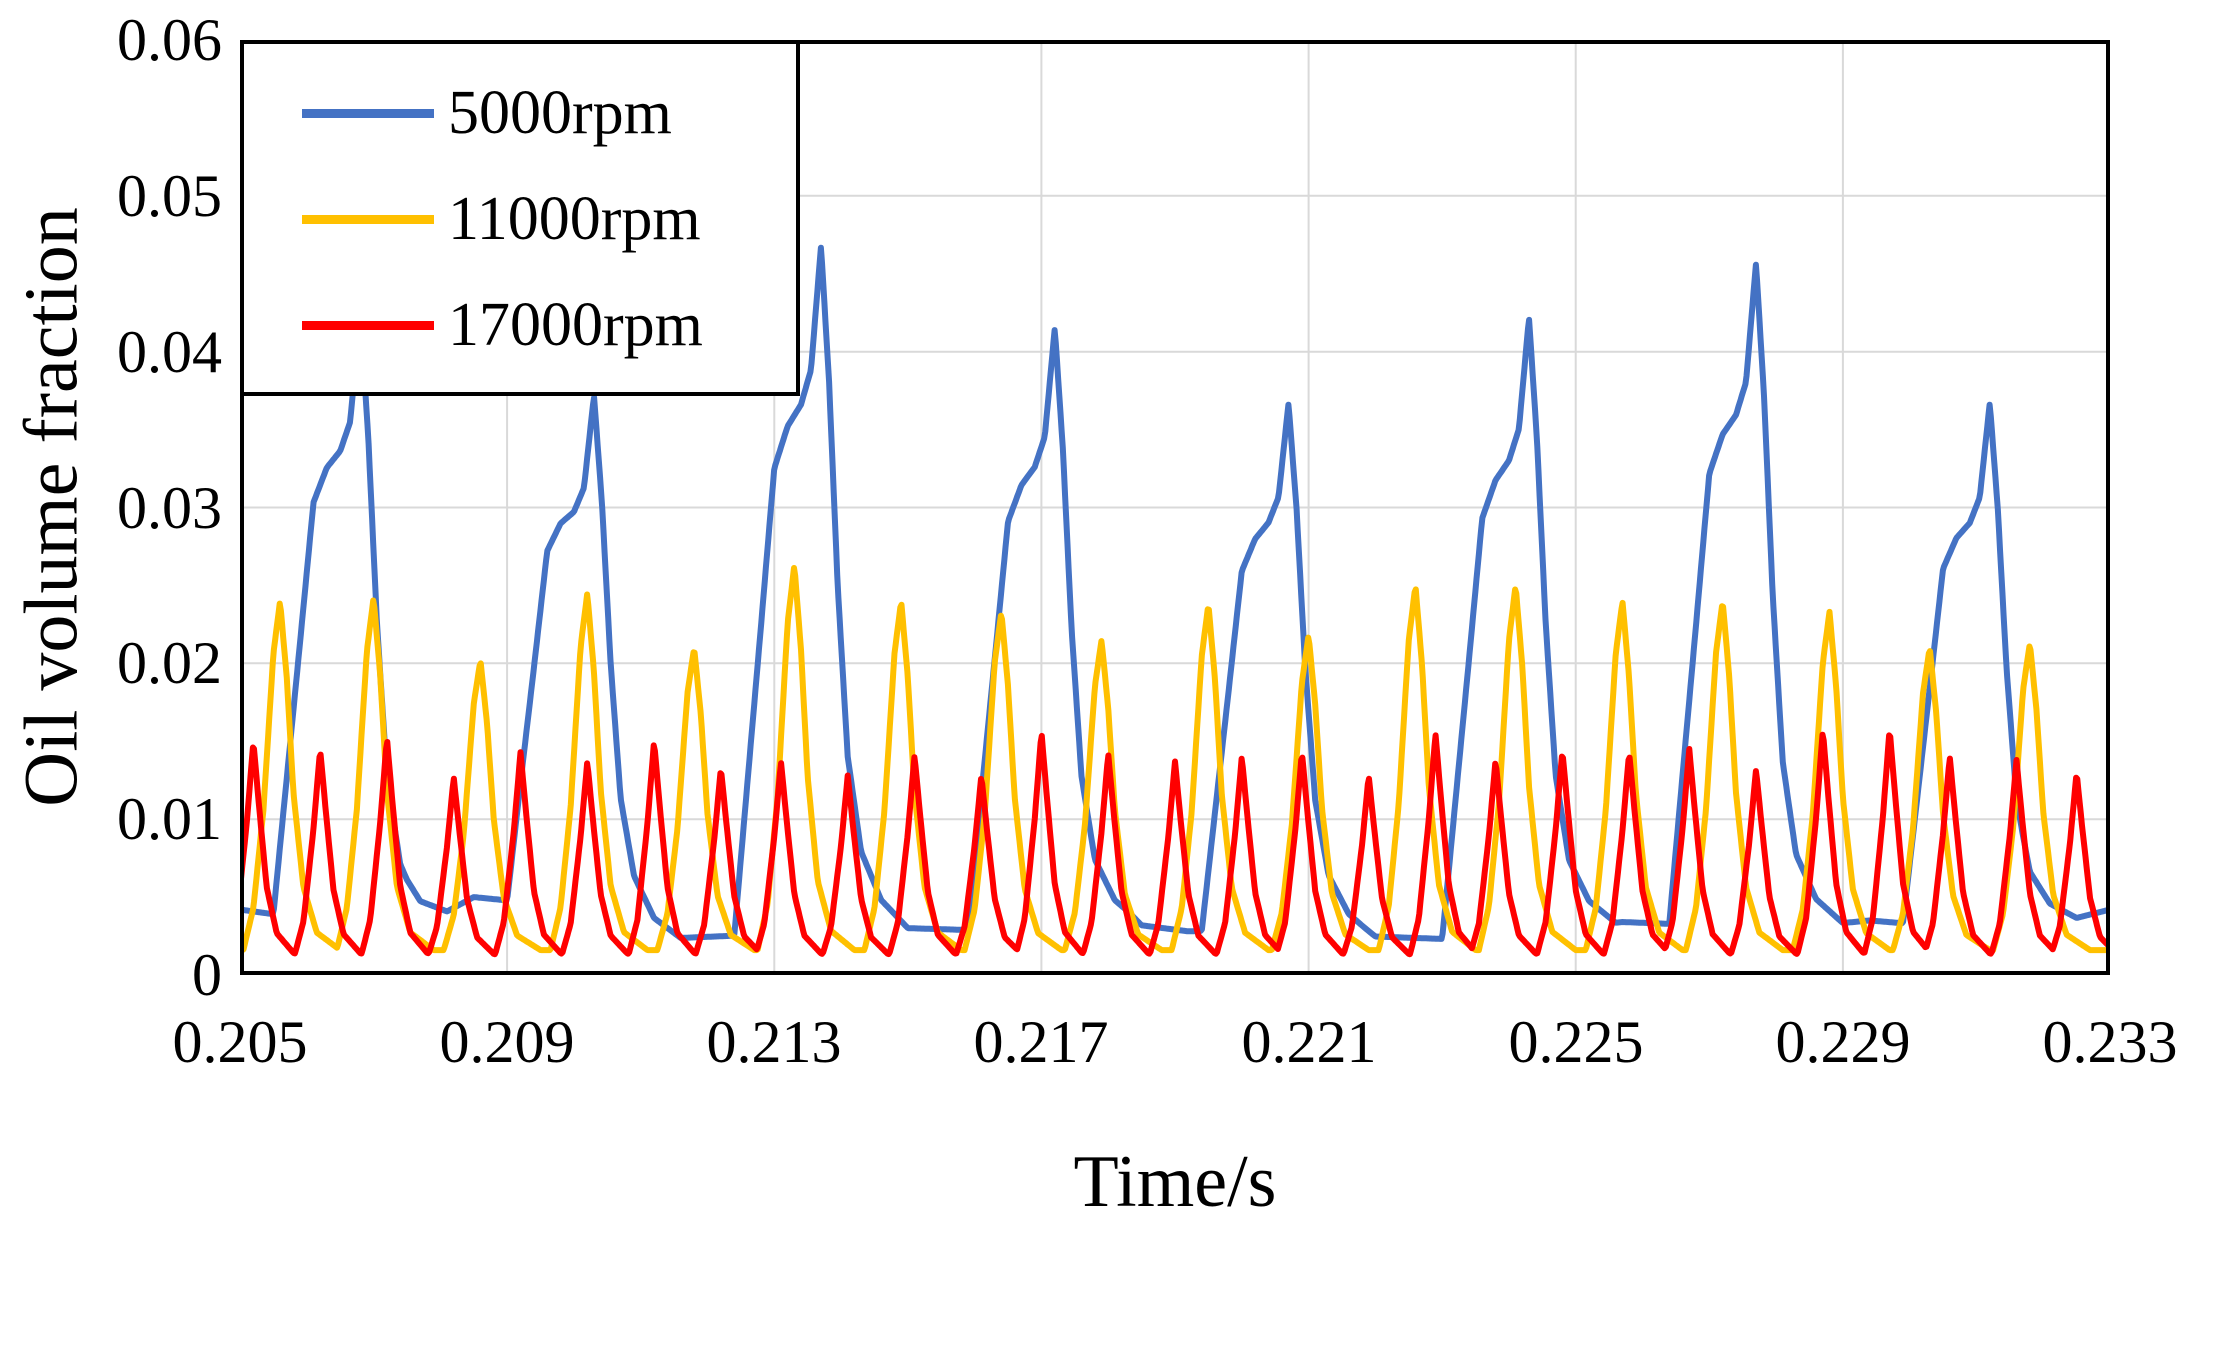 The image size is (2215, 1348). I want to click on x-tick-label: 0.213, so click(774, 1042).